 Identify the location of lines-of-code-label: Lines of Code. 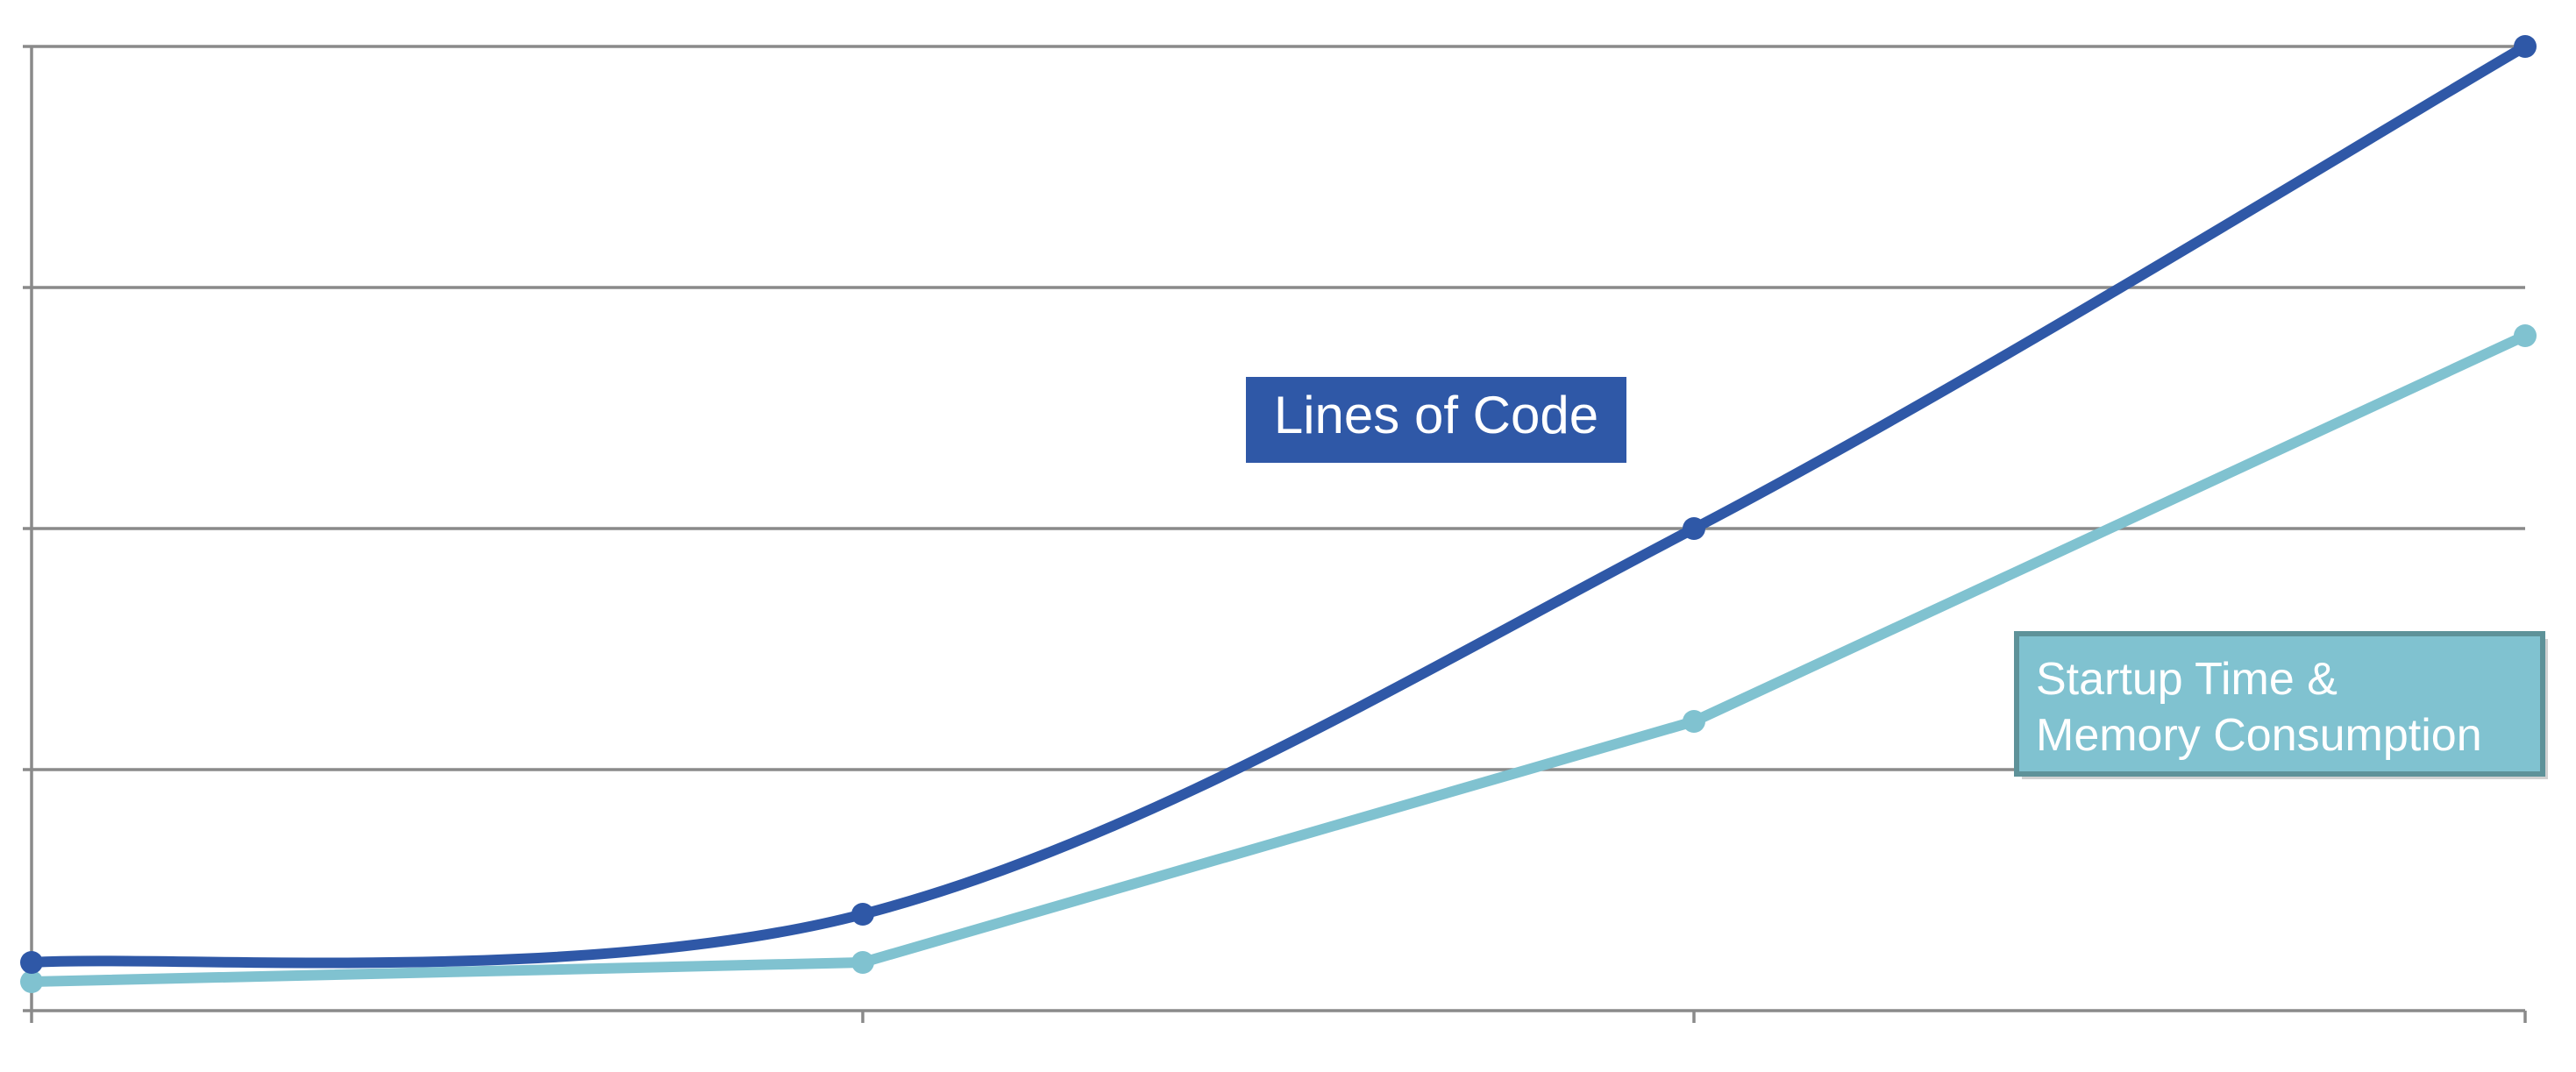
(1436, 420).